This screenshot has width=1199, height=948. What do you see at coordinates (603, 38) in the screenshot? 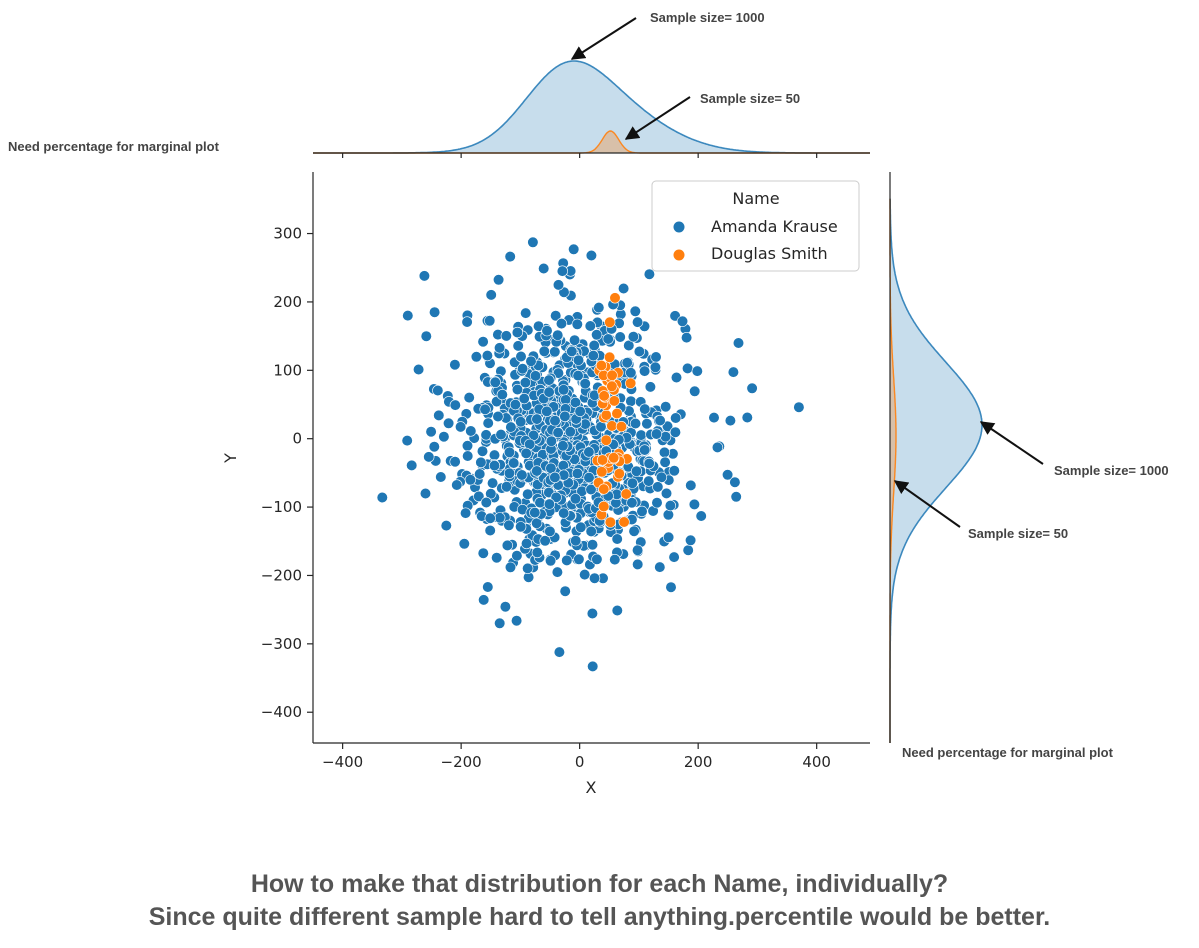
I see `arrow-top-big` at bounding box center [603, 38].